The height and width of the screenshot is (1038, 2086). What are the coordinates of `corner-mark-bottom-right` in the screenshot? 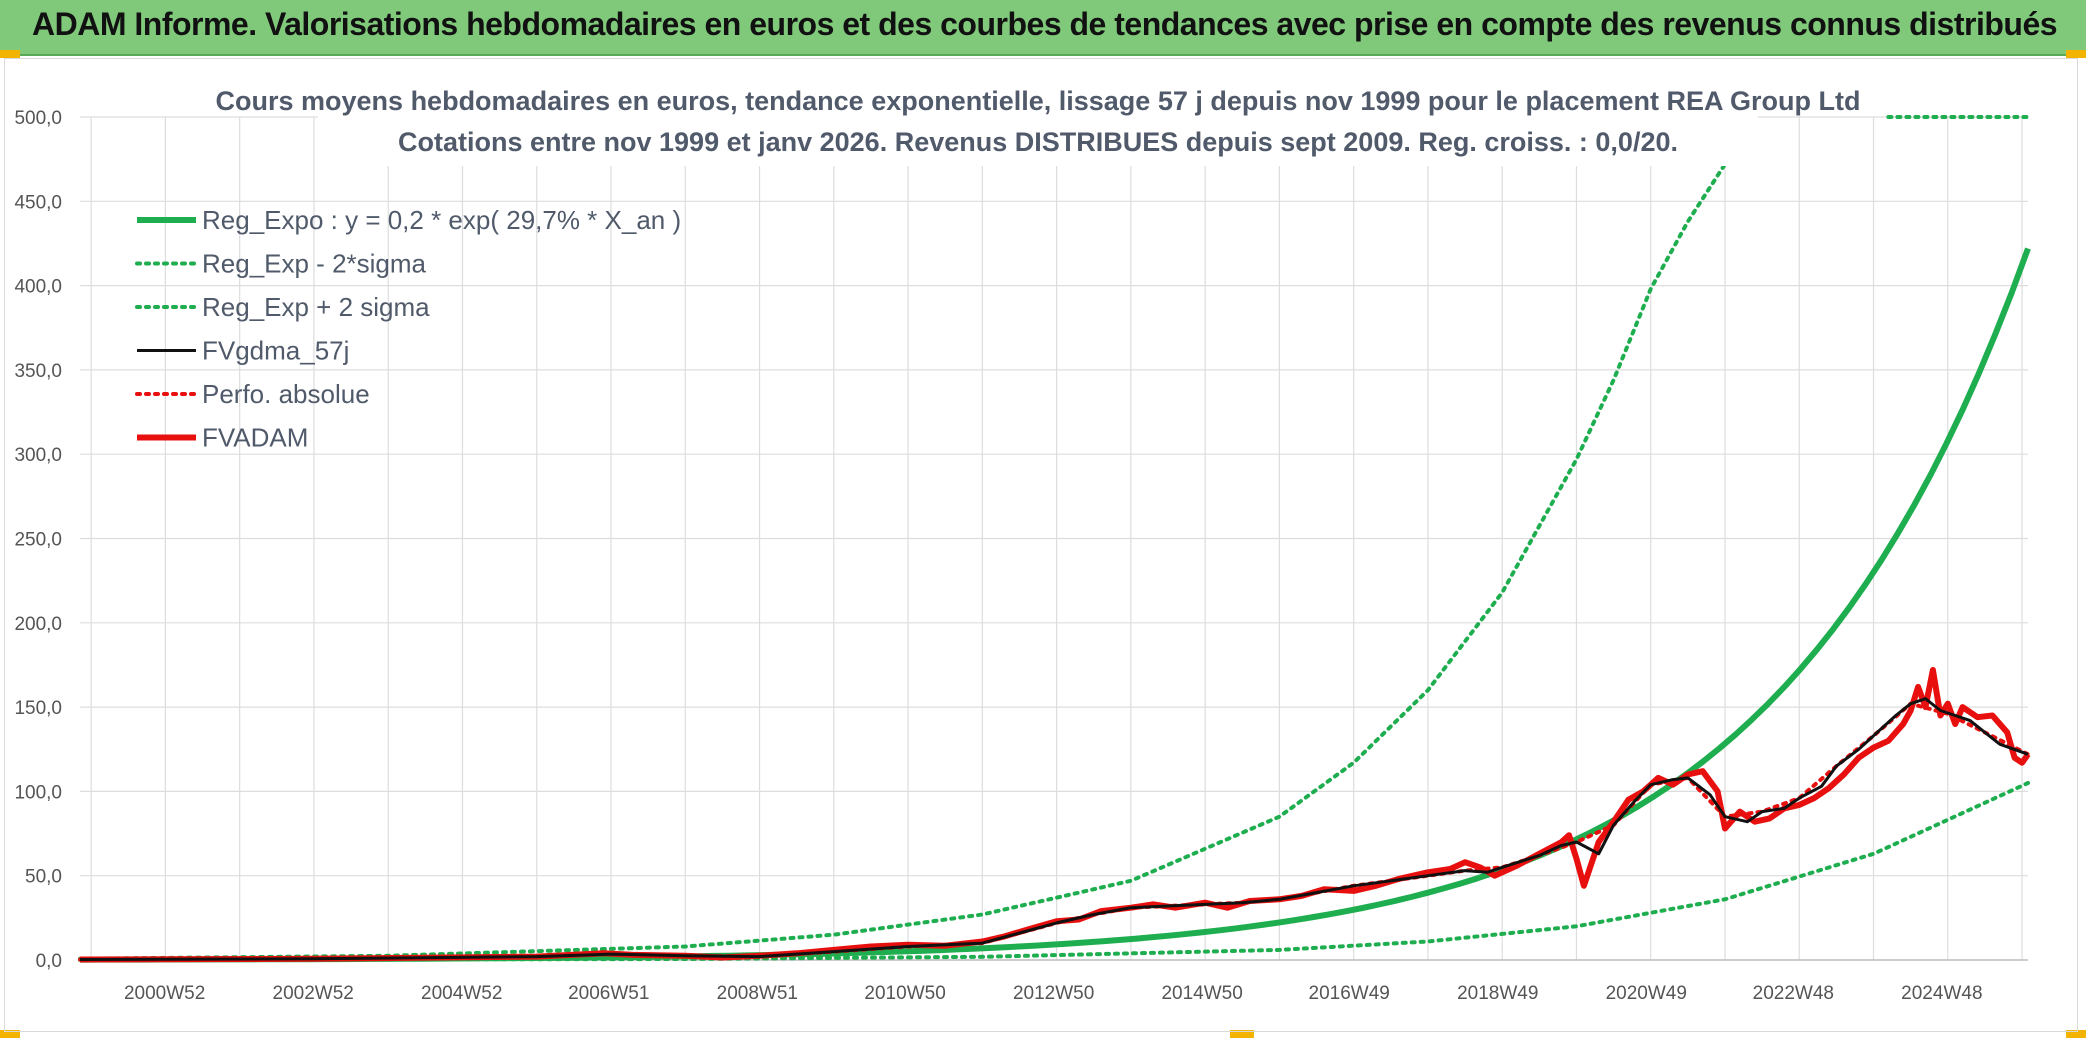 It's located at (2076, 1034).